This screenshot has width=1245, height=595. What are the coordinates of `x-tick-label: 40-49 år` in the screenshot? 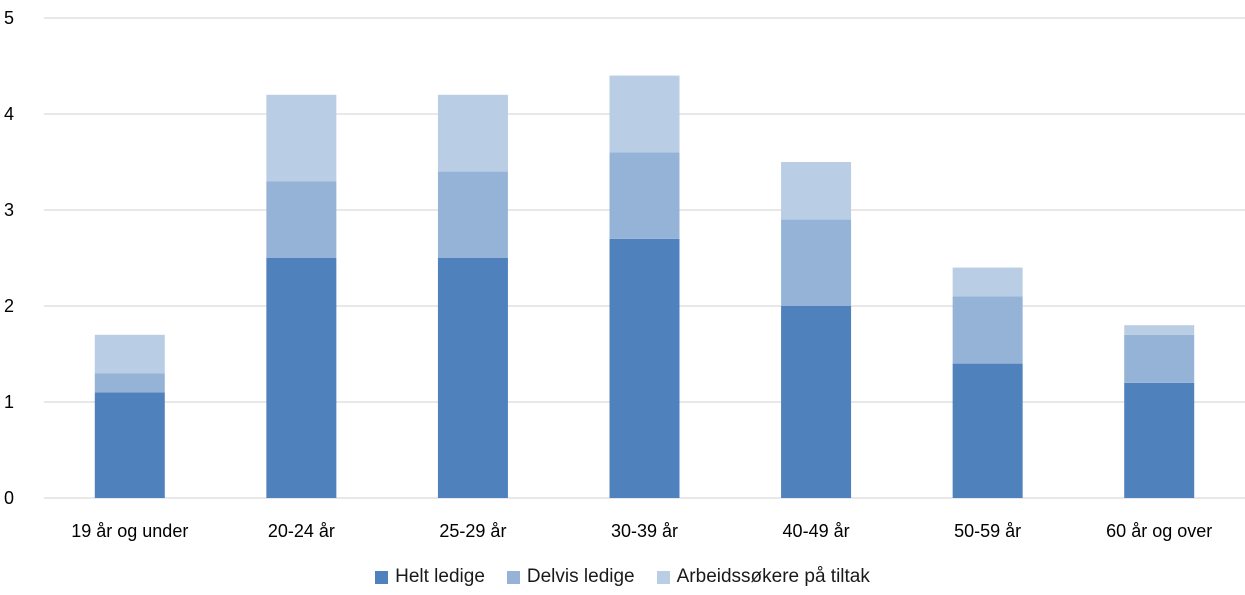 It's located at (816, 531).